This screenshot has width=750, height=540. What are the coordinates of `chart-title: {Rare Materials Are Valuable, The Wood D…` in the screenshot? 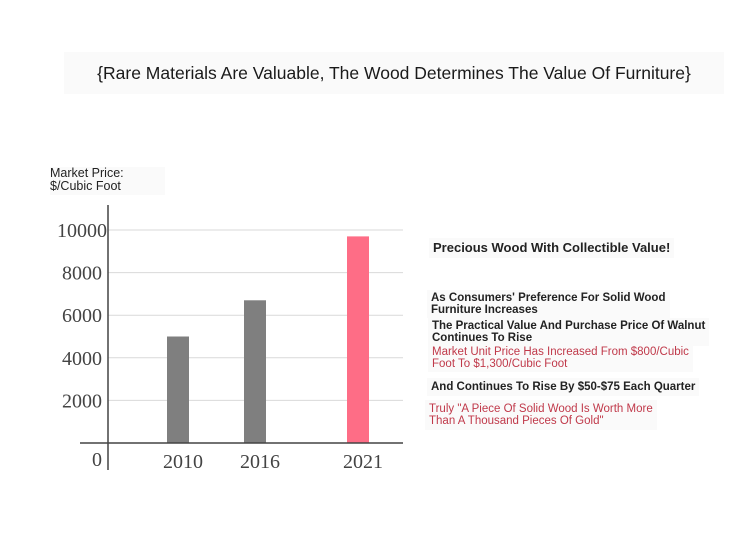 It's located at (394, 73).